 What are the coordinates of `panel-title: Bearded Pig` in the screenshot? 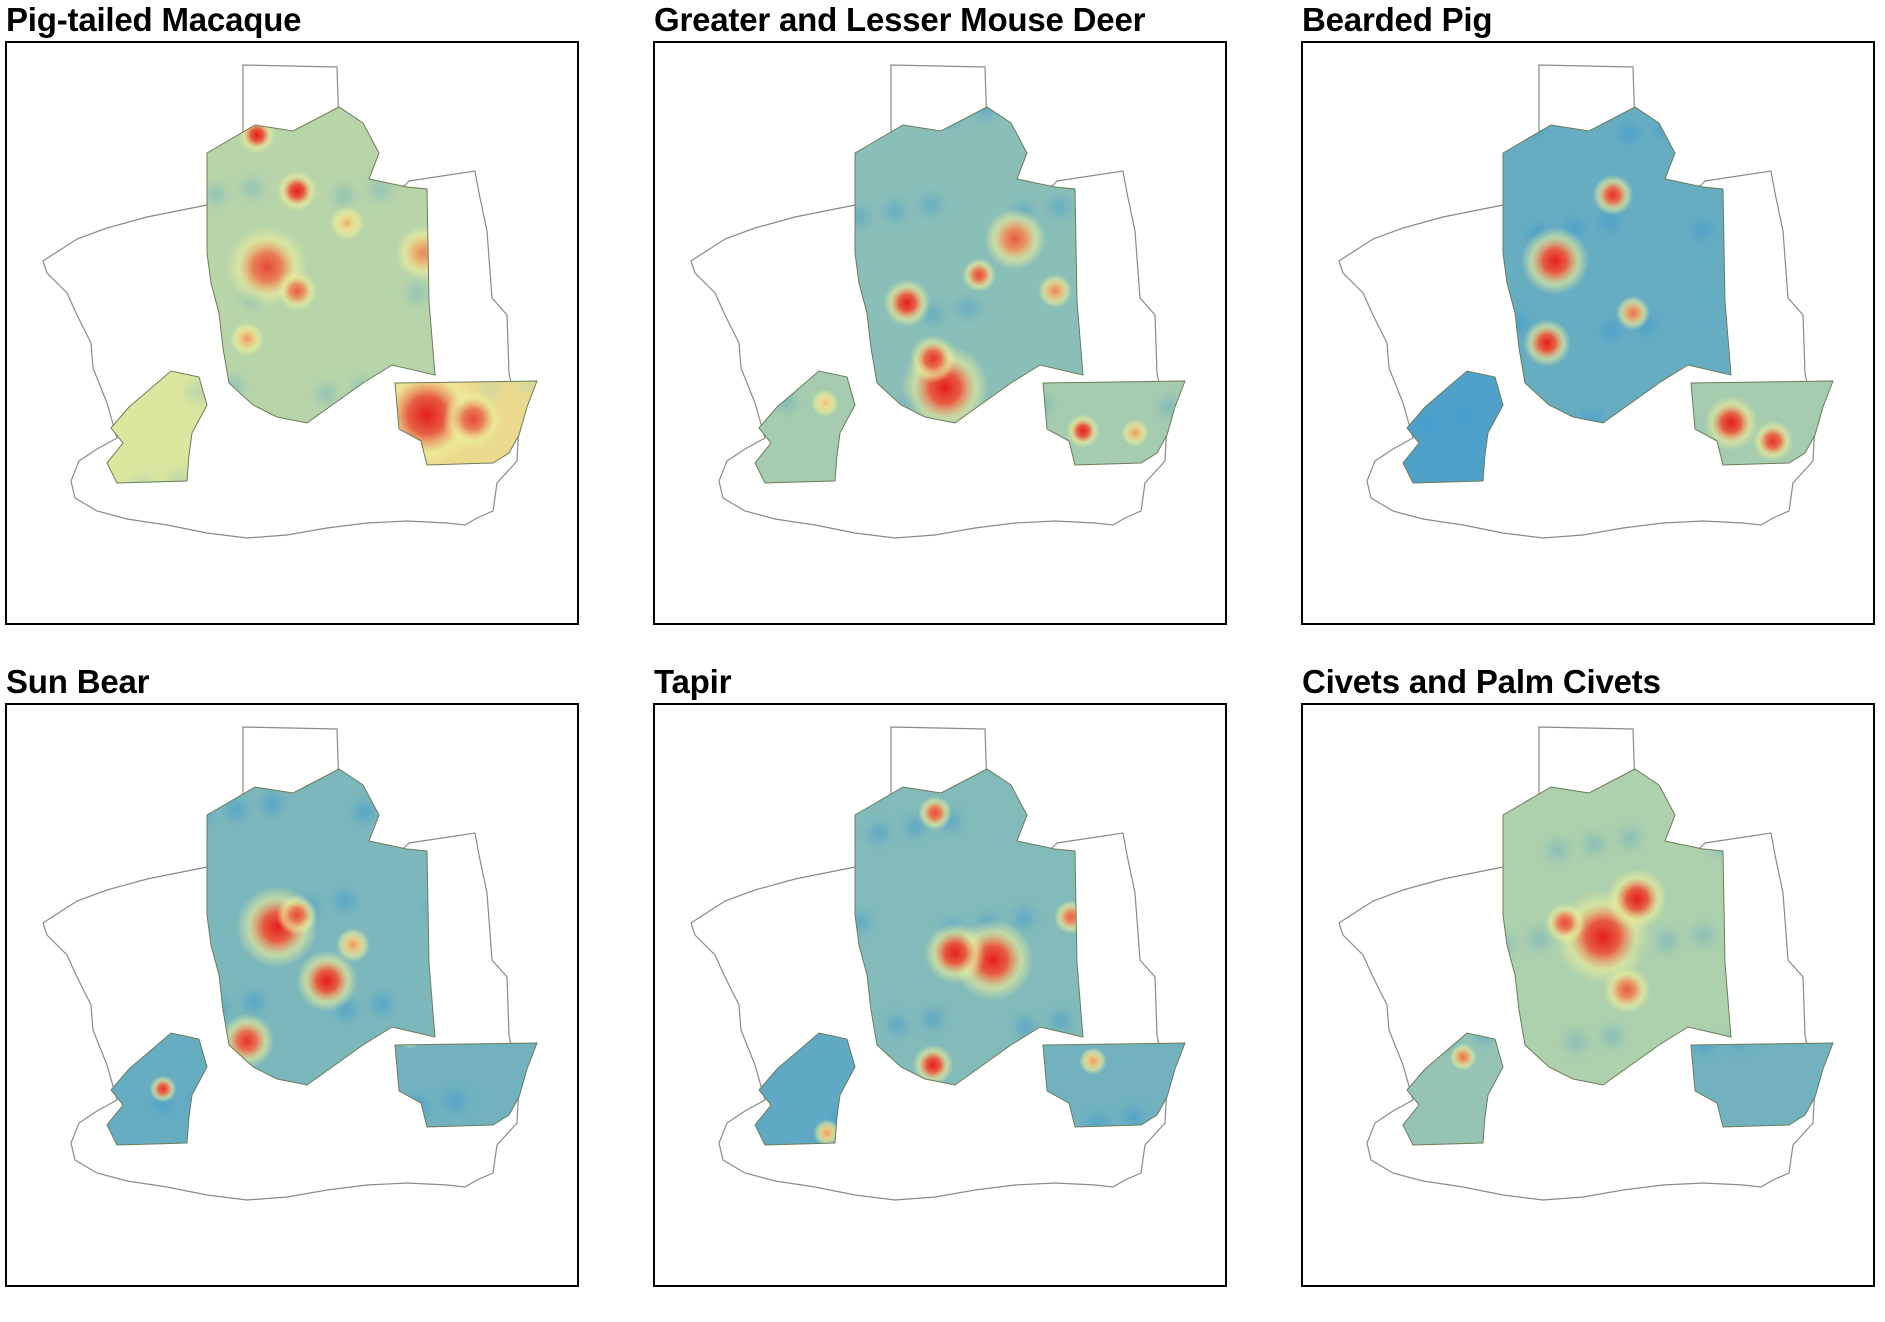 It's located at (1397, 19).